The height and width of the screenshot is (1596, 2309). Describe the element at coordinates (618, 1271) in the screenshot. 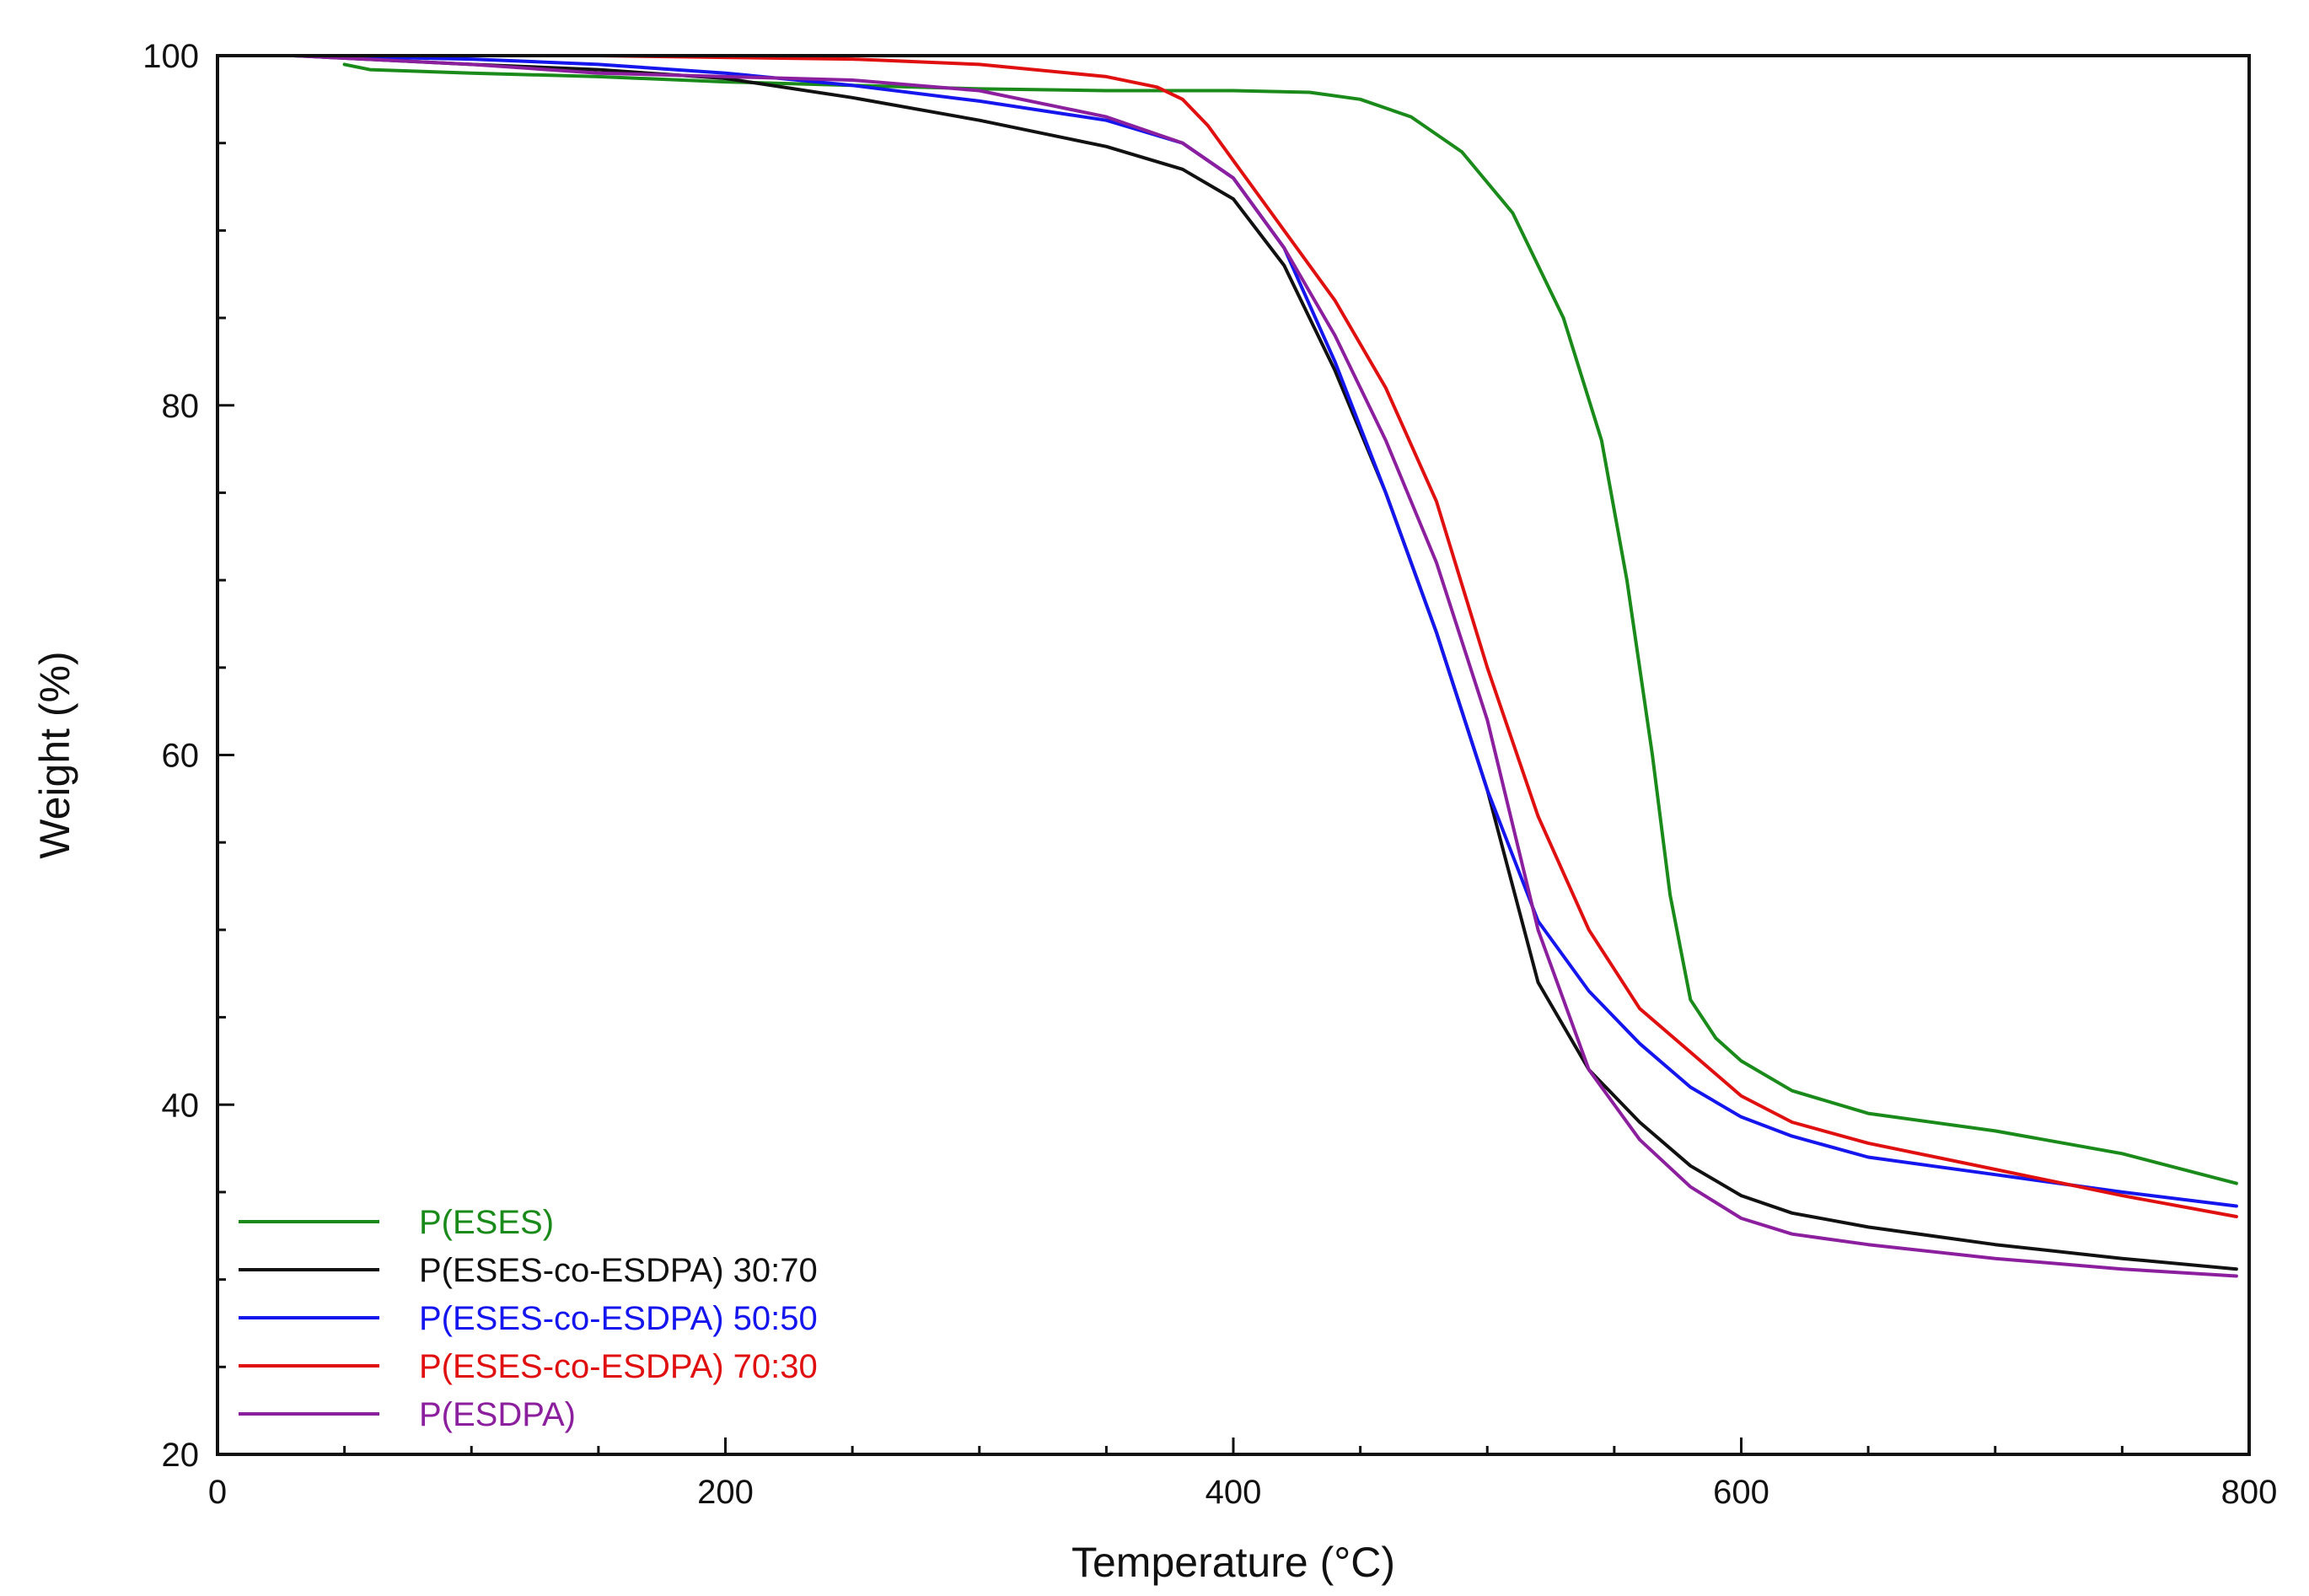

I see `legend-label-2: P(ESES-co-ESDPA) 30:70` at that location.